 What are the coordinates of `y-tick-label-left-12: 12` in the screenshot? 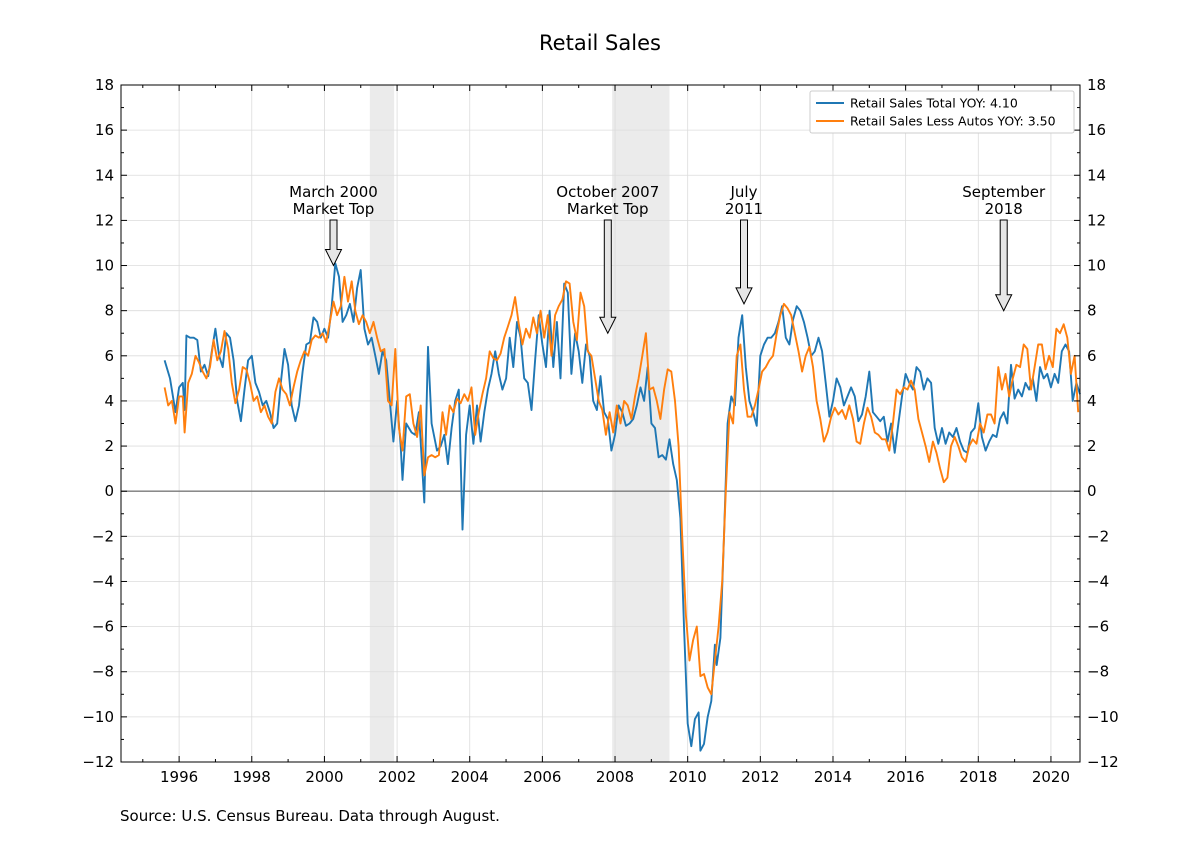 It's located at (104, 220).